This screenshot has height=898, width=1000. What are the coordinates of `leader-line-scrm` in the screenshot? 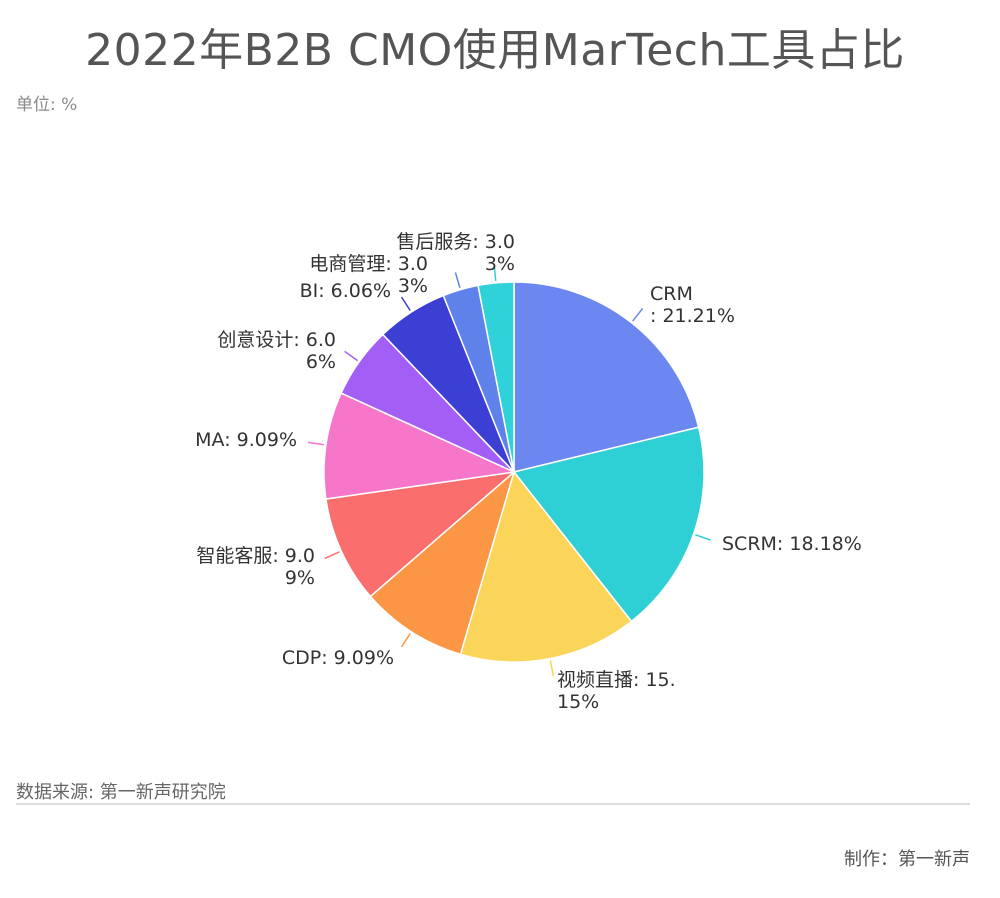 It's located at (703, 537).